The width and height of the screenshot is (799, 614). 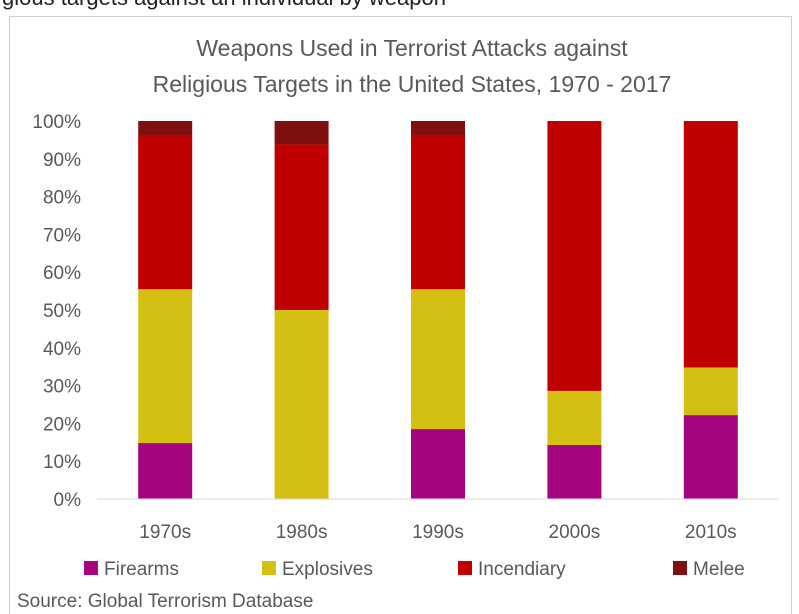 I want to click on bar-segment-explosives-1990s, so click(x=438, y=359).